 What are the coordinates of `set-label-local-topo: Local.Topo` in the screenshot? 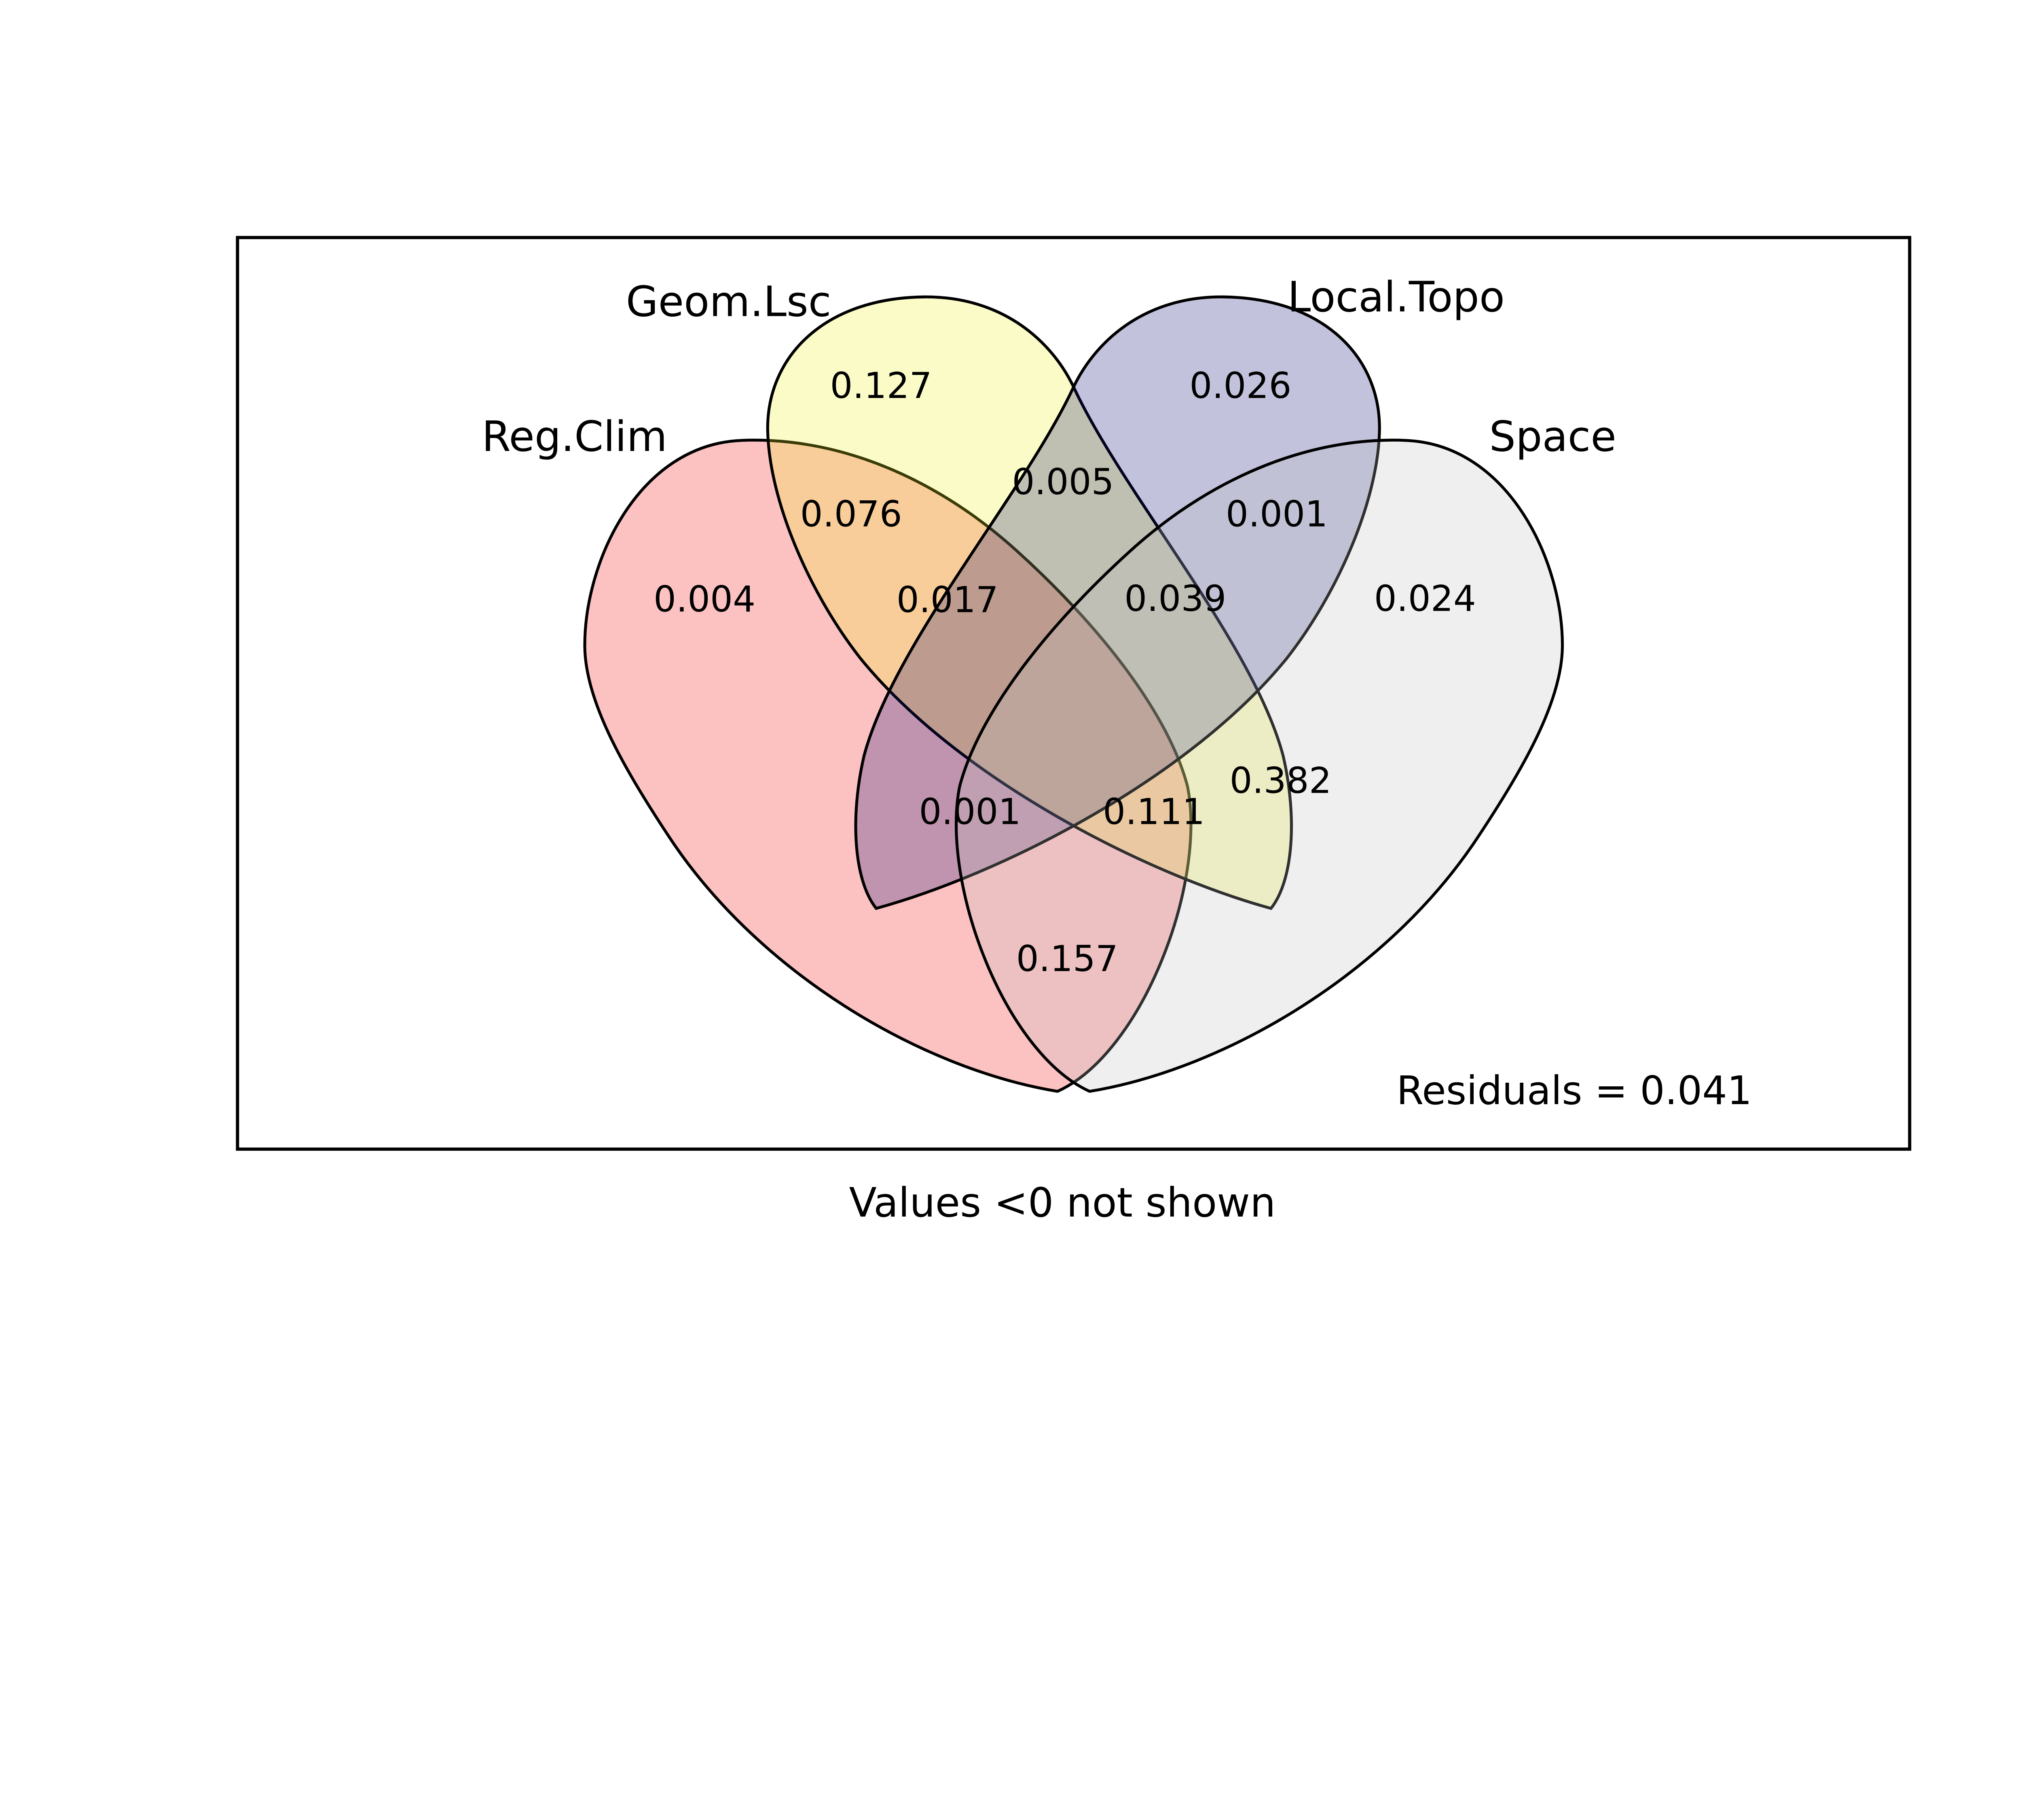 It's located at (1396, 297).